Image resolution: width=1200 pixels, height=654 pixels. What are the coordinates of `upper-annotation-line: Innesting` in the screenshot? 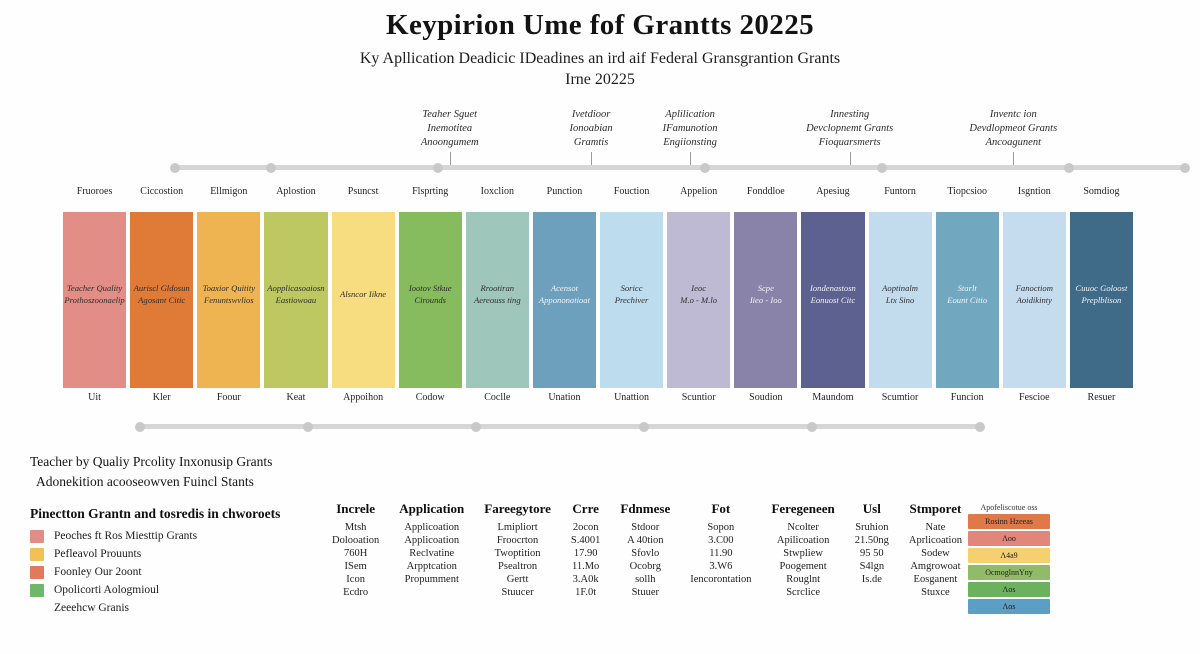 It's located at (850, 114).